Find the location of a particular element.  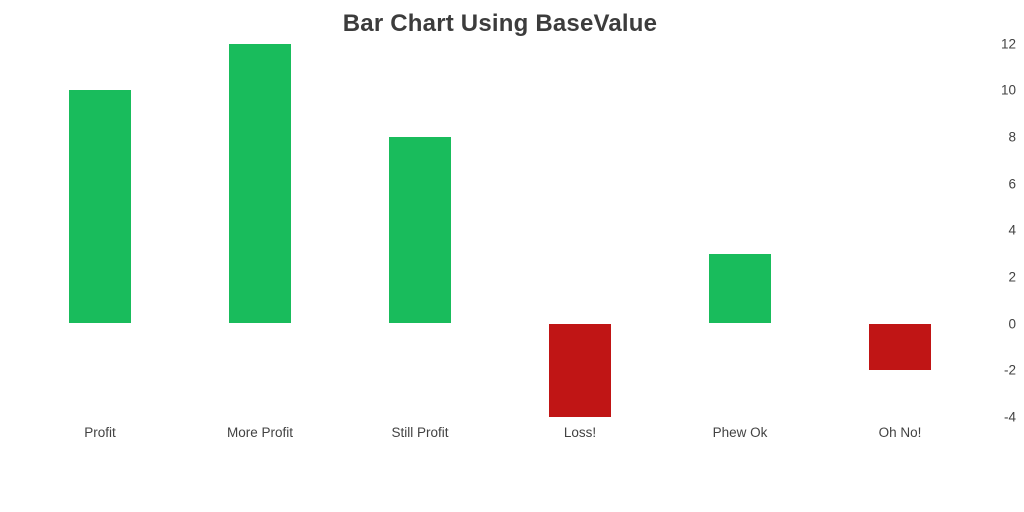

bar-still-profit is located at coordinates (420, 230).